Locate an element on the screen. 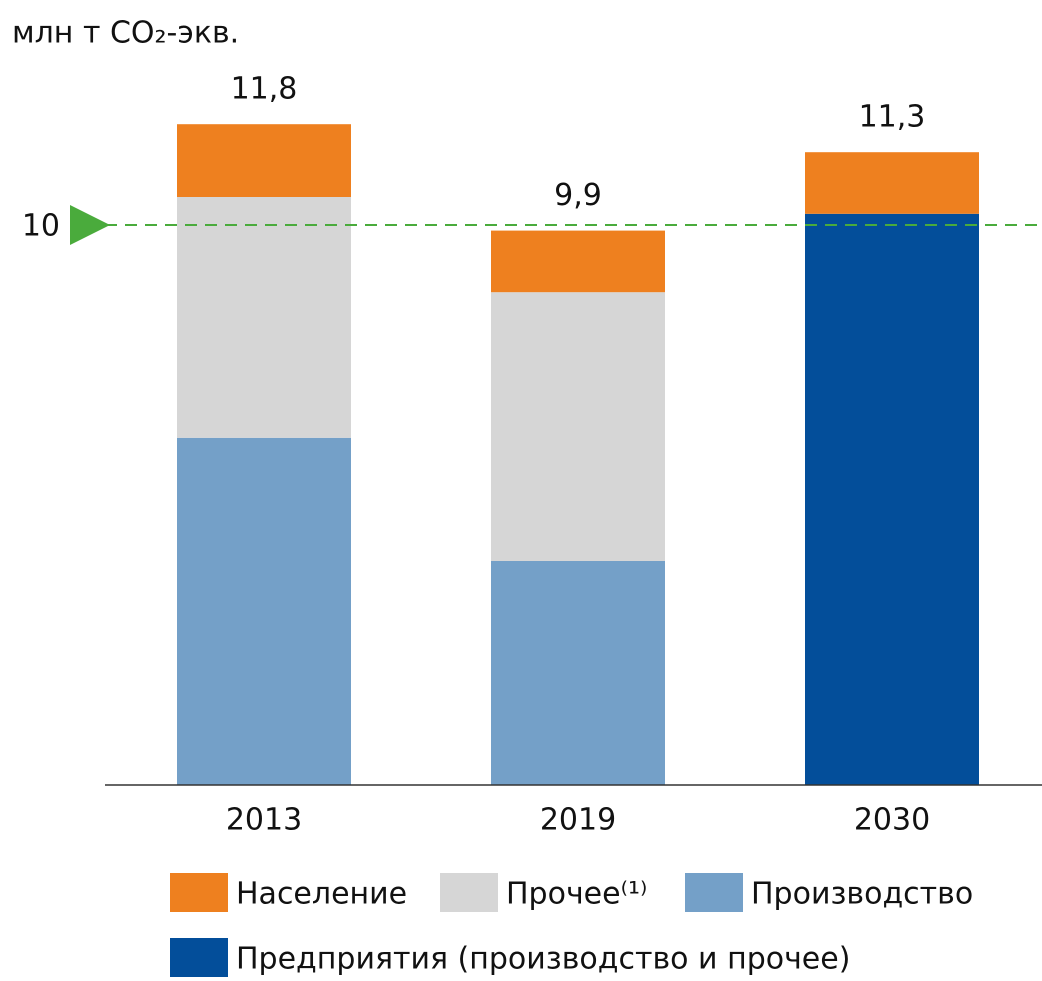  legend-label: Прочее⁽¹⁾ is located at coordinates (576, 894).